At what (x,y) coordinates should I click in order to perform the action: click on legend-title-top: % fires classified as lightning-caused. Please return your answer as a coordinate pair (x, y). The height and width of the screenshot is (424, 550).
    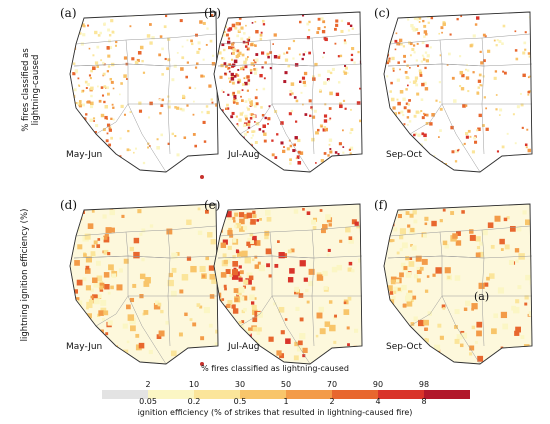
    Looking at the image, I should click on (275, 368).